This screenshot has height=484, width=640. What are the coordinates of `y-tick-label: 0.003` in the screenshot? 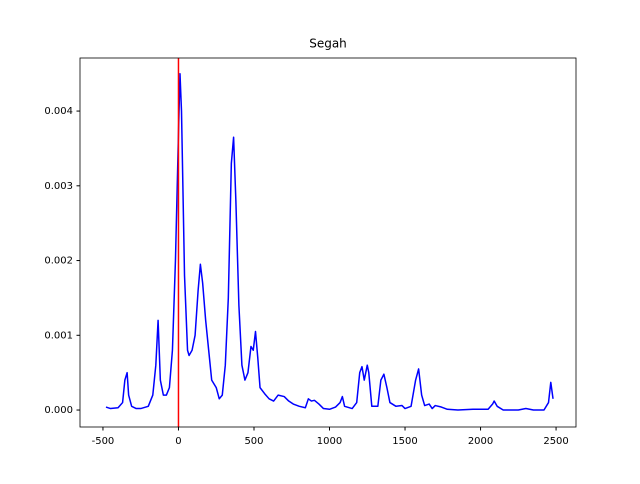 It's located at (58, 186).